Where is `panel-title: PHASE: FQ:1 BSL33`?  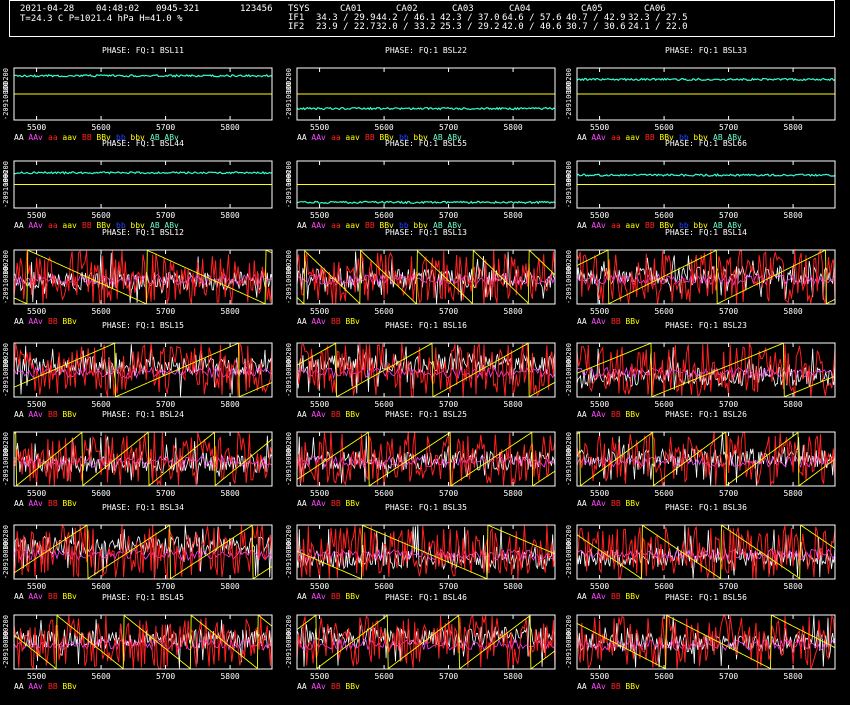
panel-title: PHASE: FQ:1 BSL33 is located at coordinates (706, 50).